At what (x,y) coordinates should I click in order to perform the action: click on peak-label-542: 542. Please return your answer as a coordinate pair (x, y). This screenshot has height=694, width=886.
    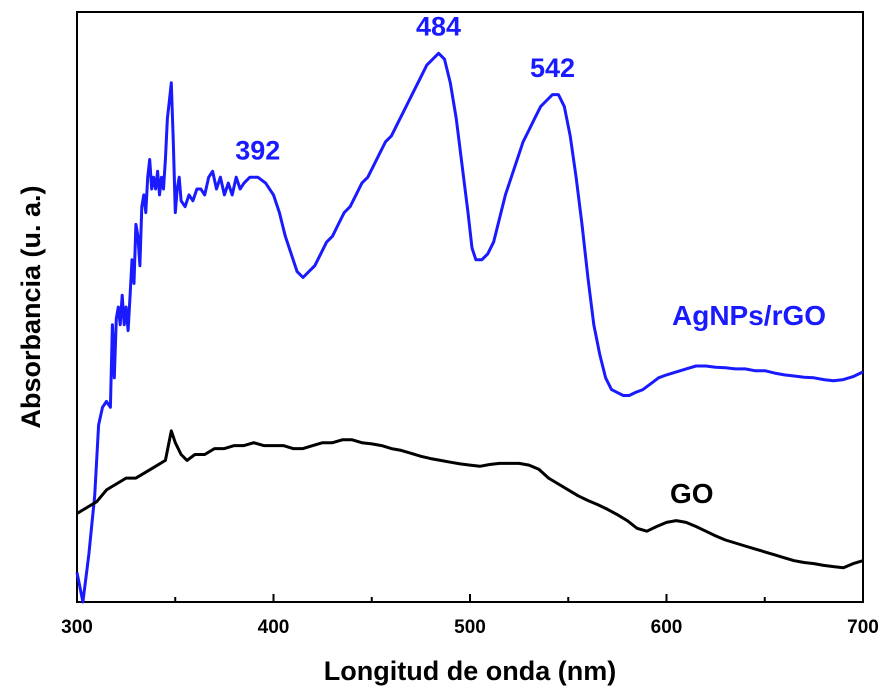
    Looking at the image, I should click on (552, 68).